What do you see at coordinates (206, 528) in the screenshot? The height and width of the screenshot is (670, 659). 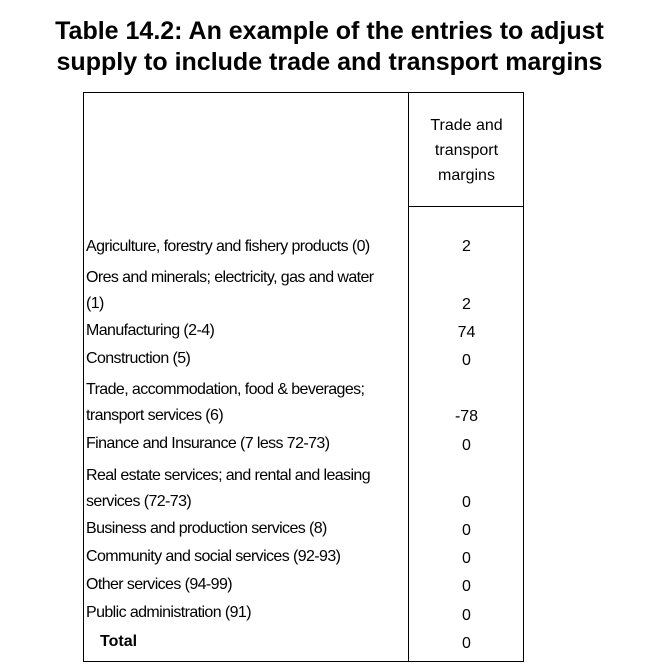 I see `row-label-business-production: Business and production services (8)` at bounding box center [206, 528].